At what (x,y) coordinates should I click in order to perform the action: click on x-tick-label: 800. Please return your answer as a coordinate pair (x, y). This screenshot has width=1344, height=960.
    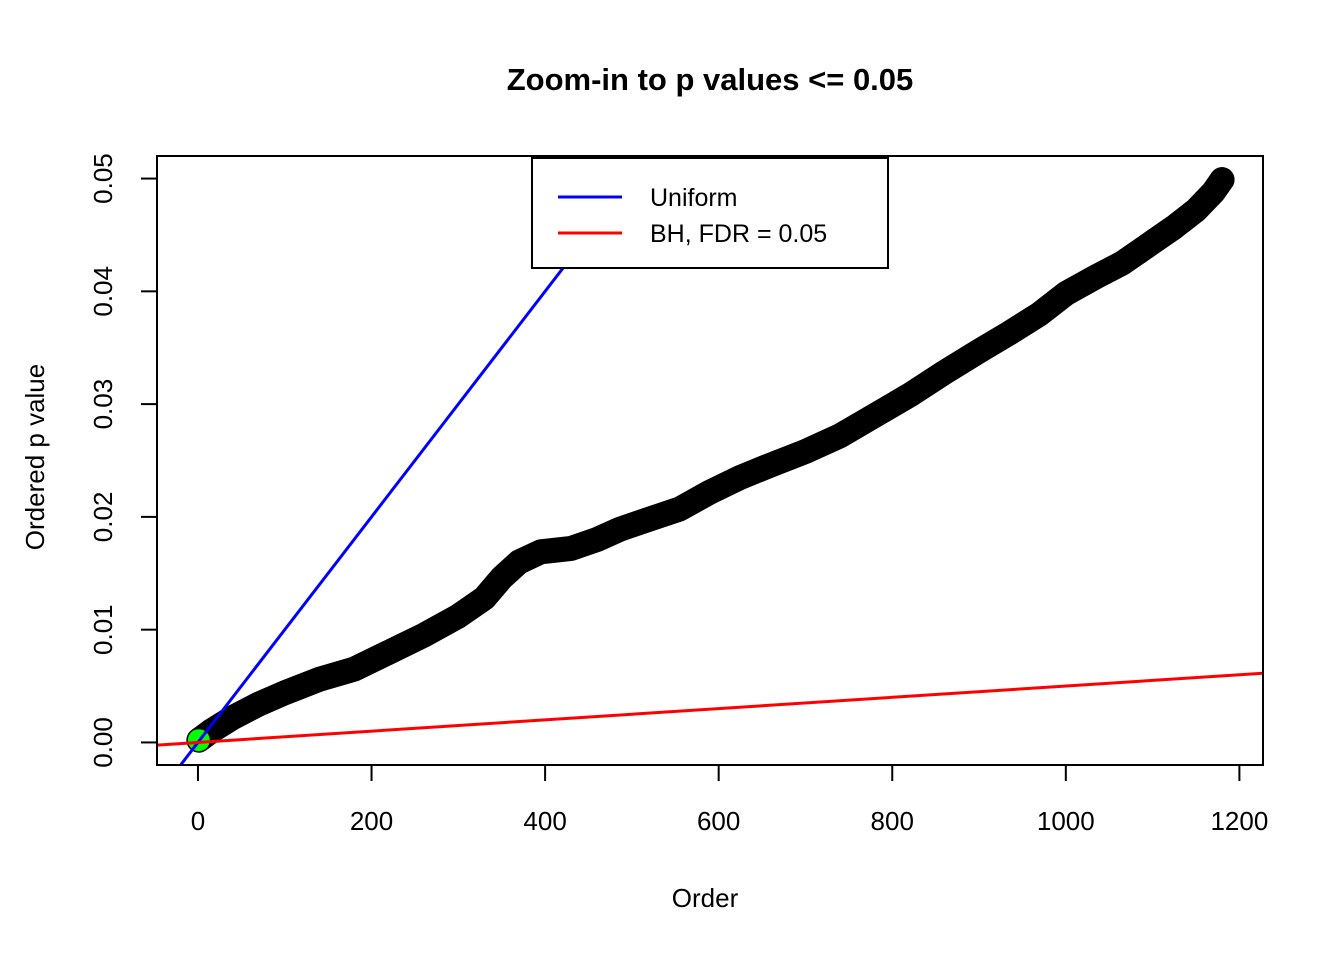
    Looking at the image, I should click on (892, 821).